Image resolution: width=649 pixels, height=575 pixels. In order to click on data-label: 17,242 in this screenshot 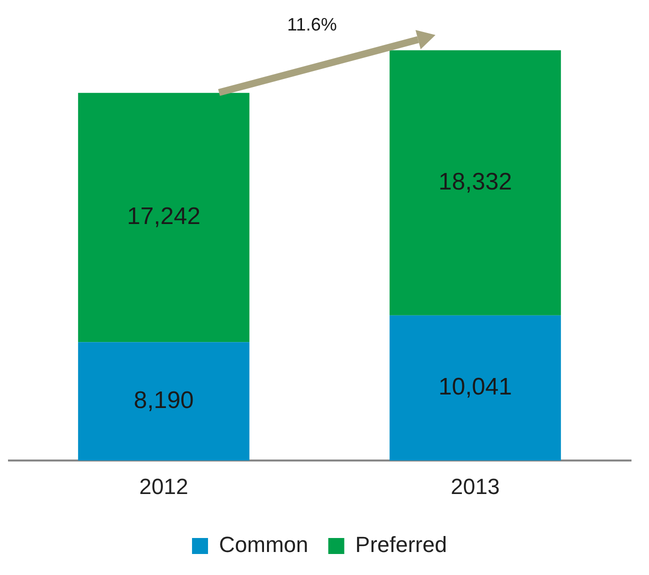, I will do `click(163, 216)`.